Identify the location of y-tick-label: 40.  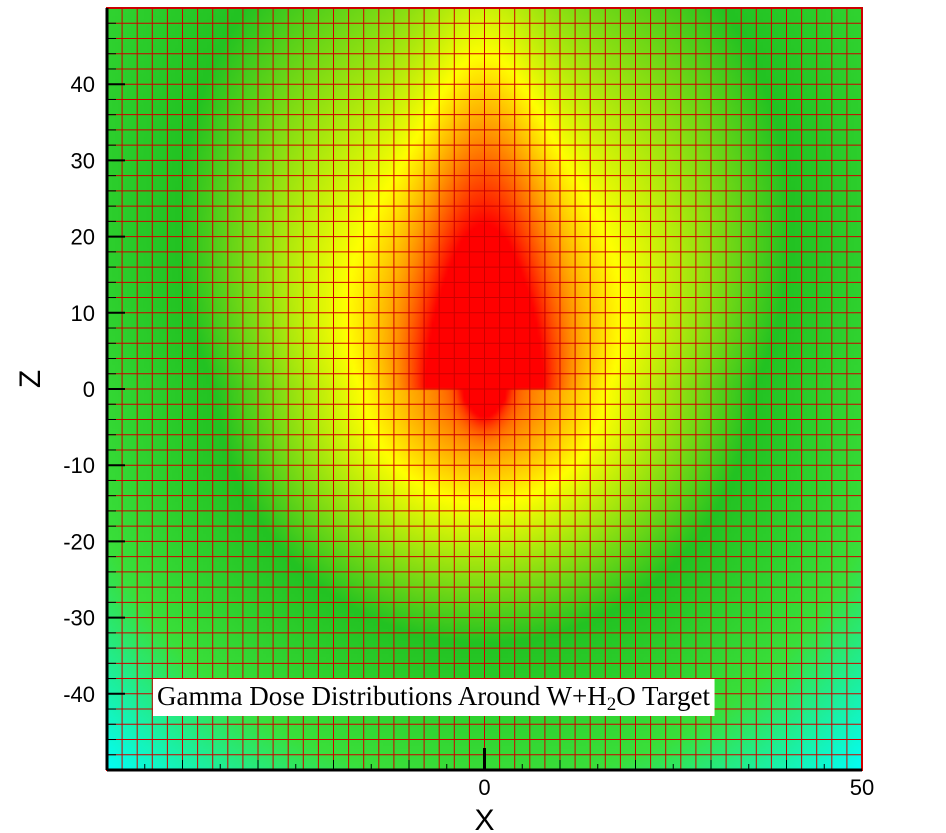
(83, 84).